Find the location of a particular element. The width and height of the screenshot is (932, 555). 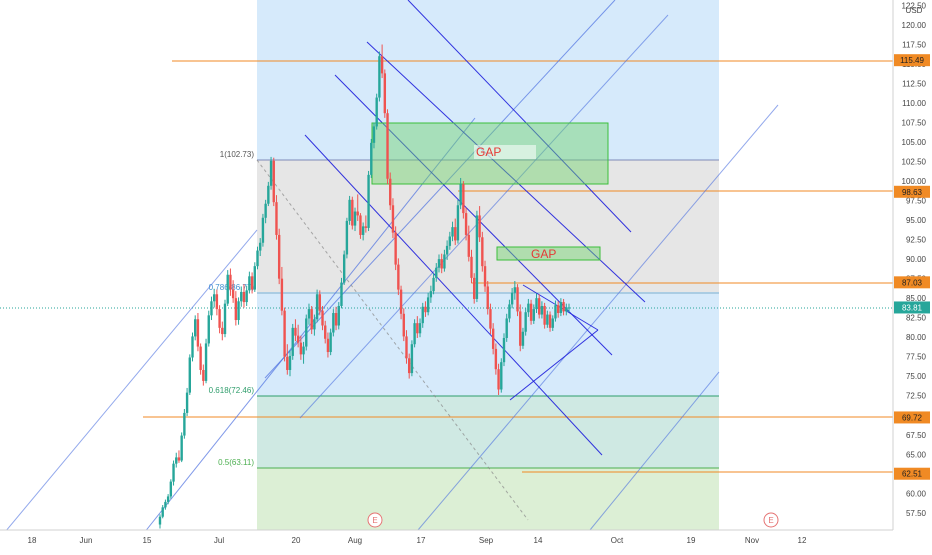

earnings-marker-aug-label: E is located at coordinates (374, 520).